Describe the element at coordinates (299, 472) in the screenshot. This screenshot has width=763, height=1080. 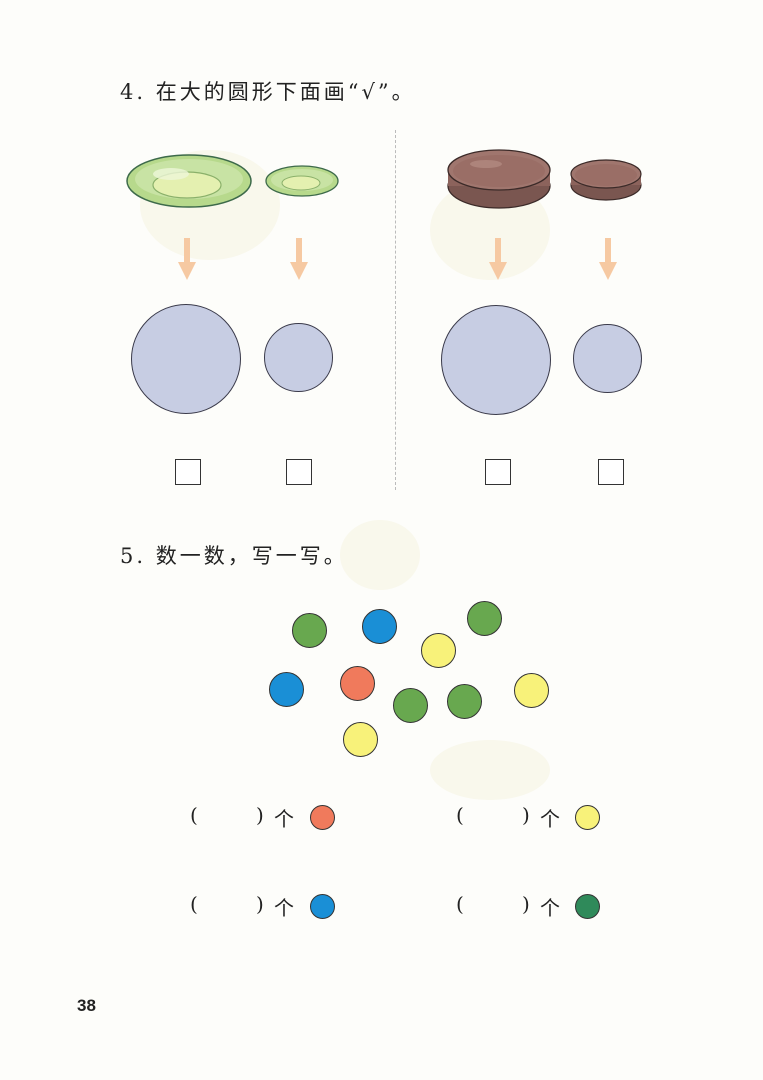
I see `checkbox-small-circle-left` at that location.